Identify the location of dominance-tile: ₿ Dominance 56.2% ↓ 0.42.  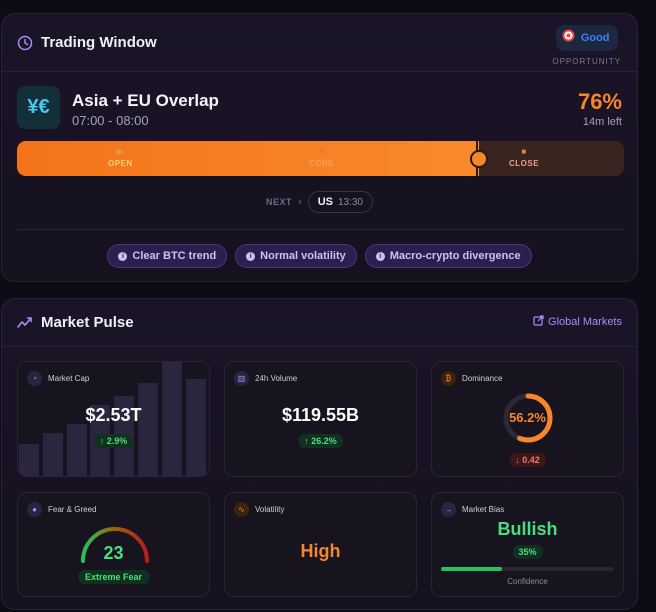
(527, 419).